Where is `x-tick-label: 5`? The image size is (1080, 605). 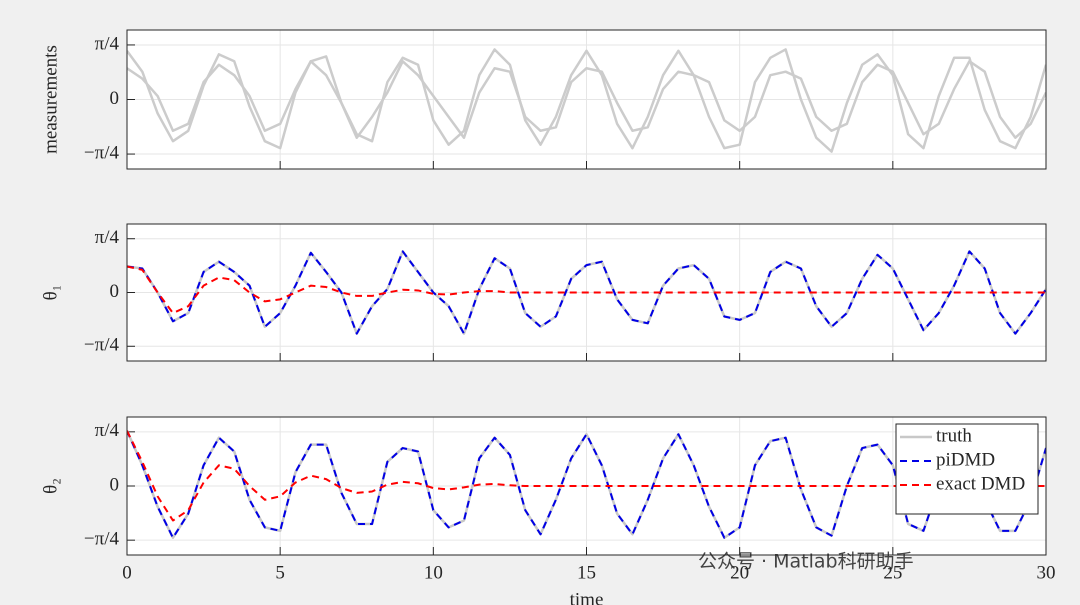
x-tick-label: 5 is located at coordinates (280, 572).